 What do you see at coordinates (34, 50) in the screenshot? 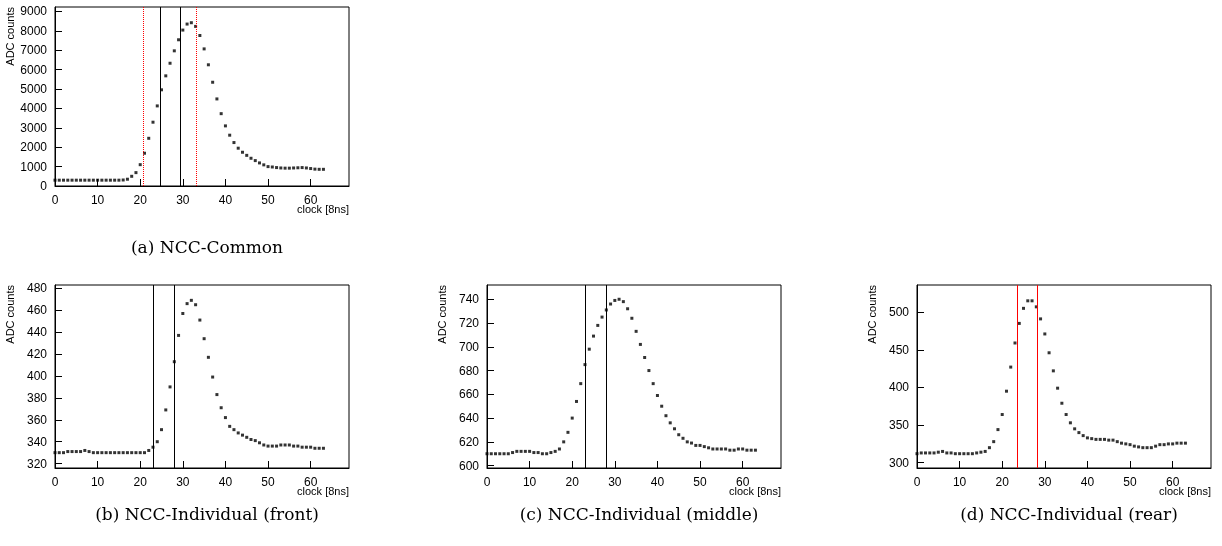
I see `y-tick-label: 7000` at bounding box center [34, 50].